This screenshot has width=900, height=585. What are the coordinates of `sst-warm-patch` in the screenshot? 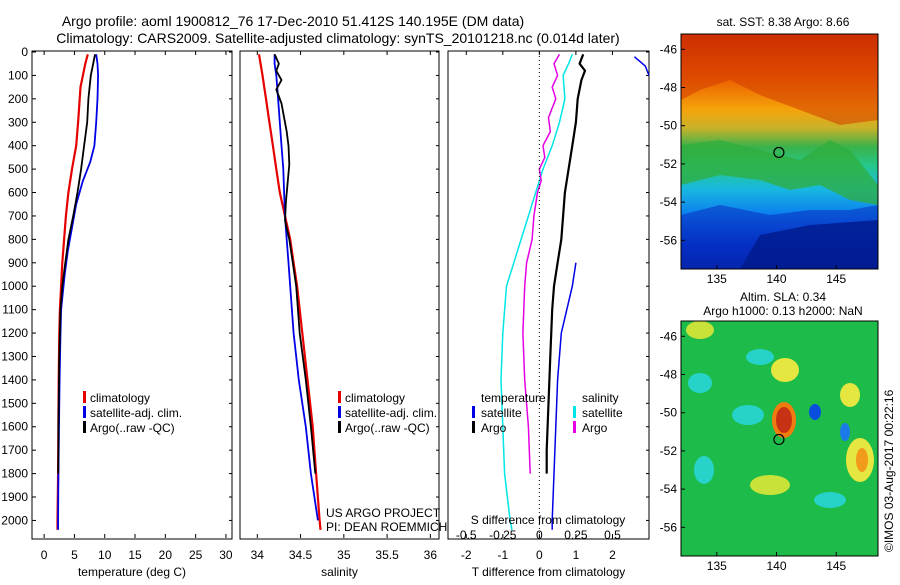 It's located at (779, 79).